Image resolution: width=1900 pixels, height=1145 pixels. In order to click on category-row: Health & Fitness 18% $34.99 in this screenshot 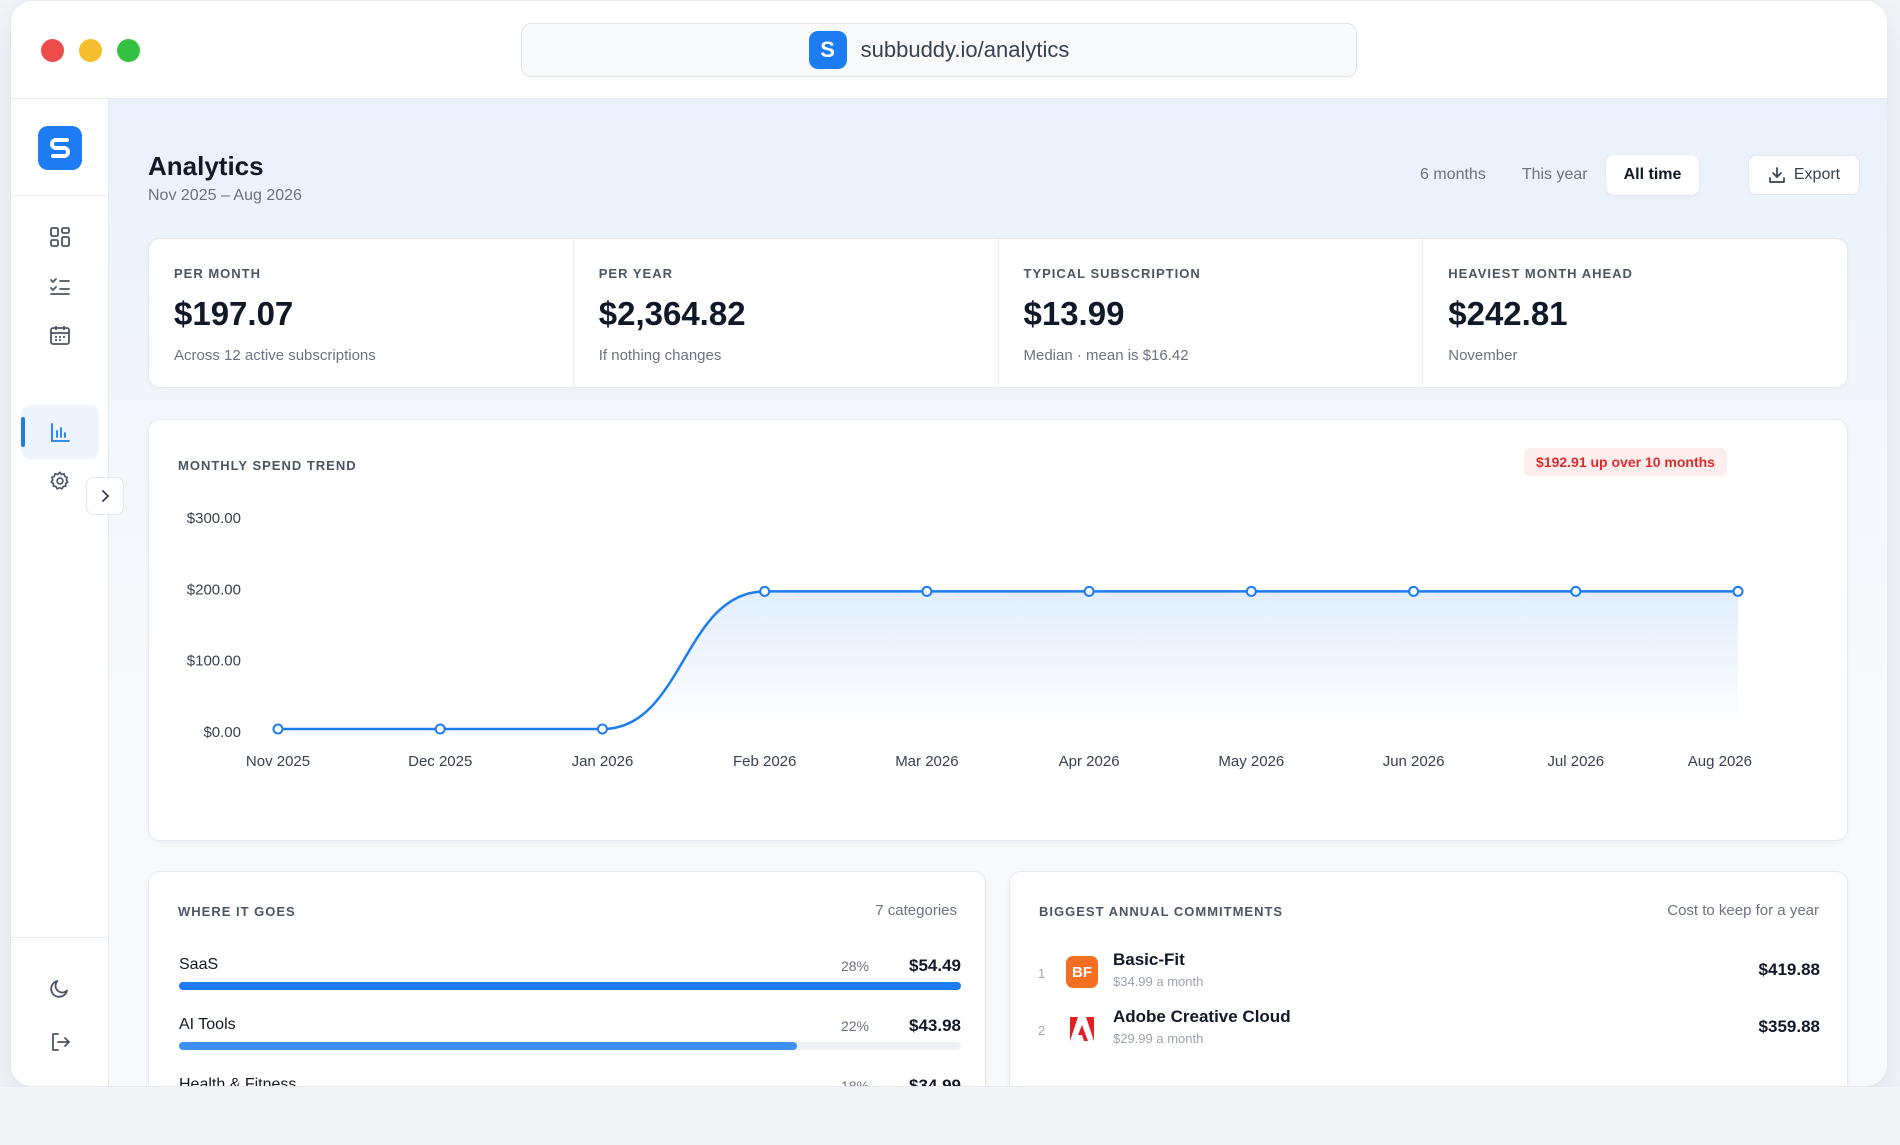, I will do `click(570, 1081)`.